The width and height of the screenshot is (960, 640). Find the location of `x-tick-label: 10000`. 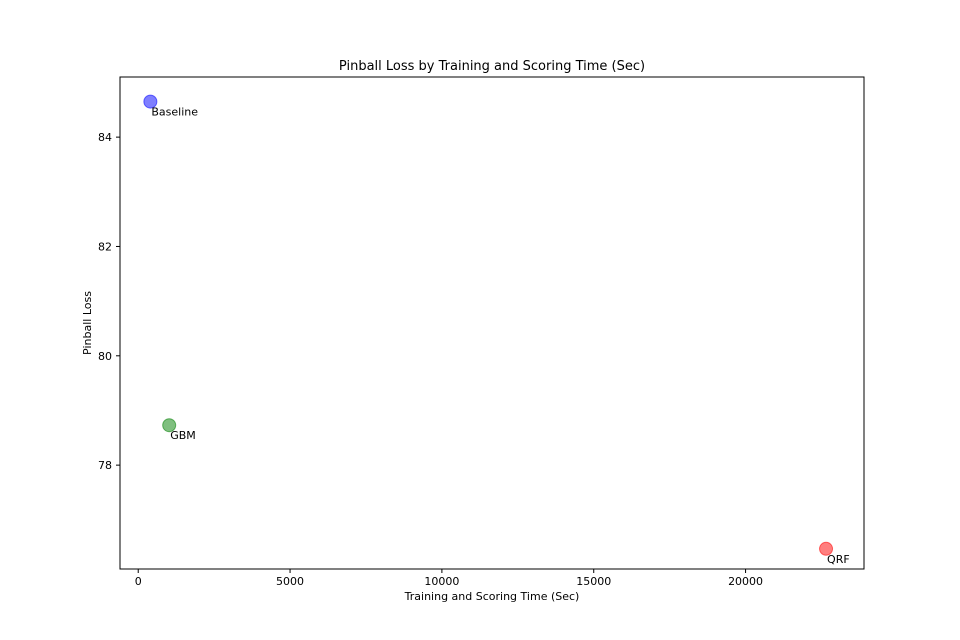

x-tick-label: 10000 is located at coordinates (441, 581).